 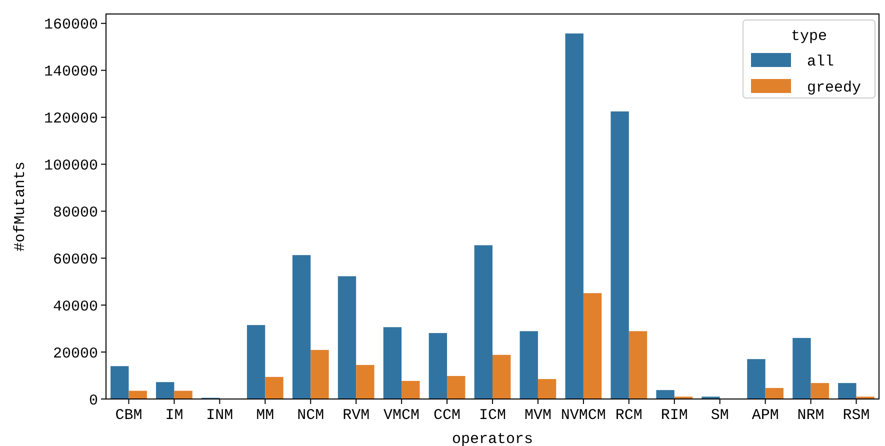 I want to click on x-tick-label: MM, so click(x=265, y=415).